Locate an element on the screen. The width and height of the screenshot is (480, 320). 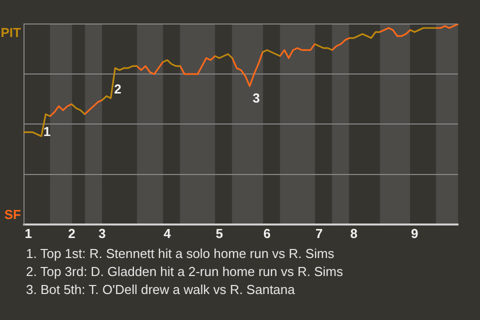
x-tick-label: 9 is located at coordinates (414, 233).